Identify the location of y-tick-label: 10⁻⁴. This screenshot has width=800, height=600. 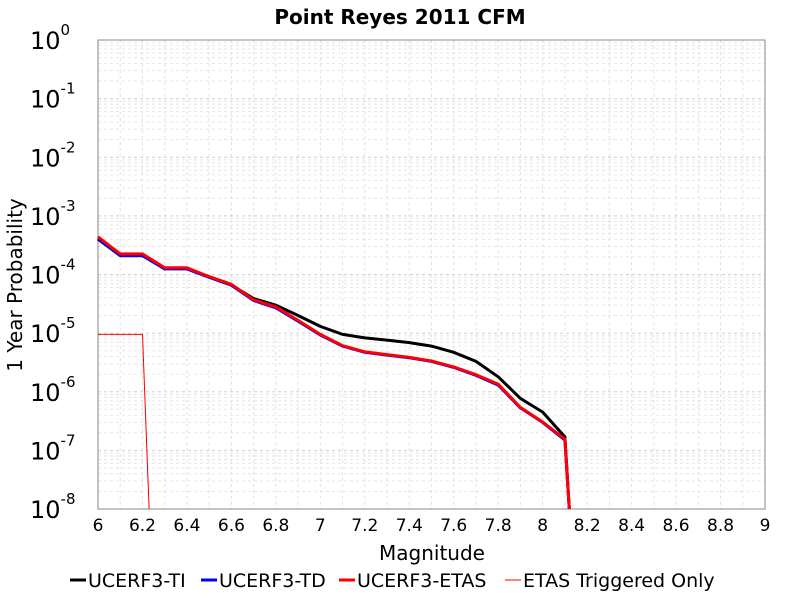
(53, 273).